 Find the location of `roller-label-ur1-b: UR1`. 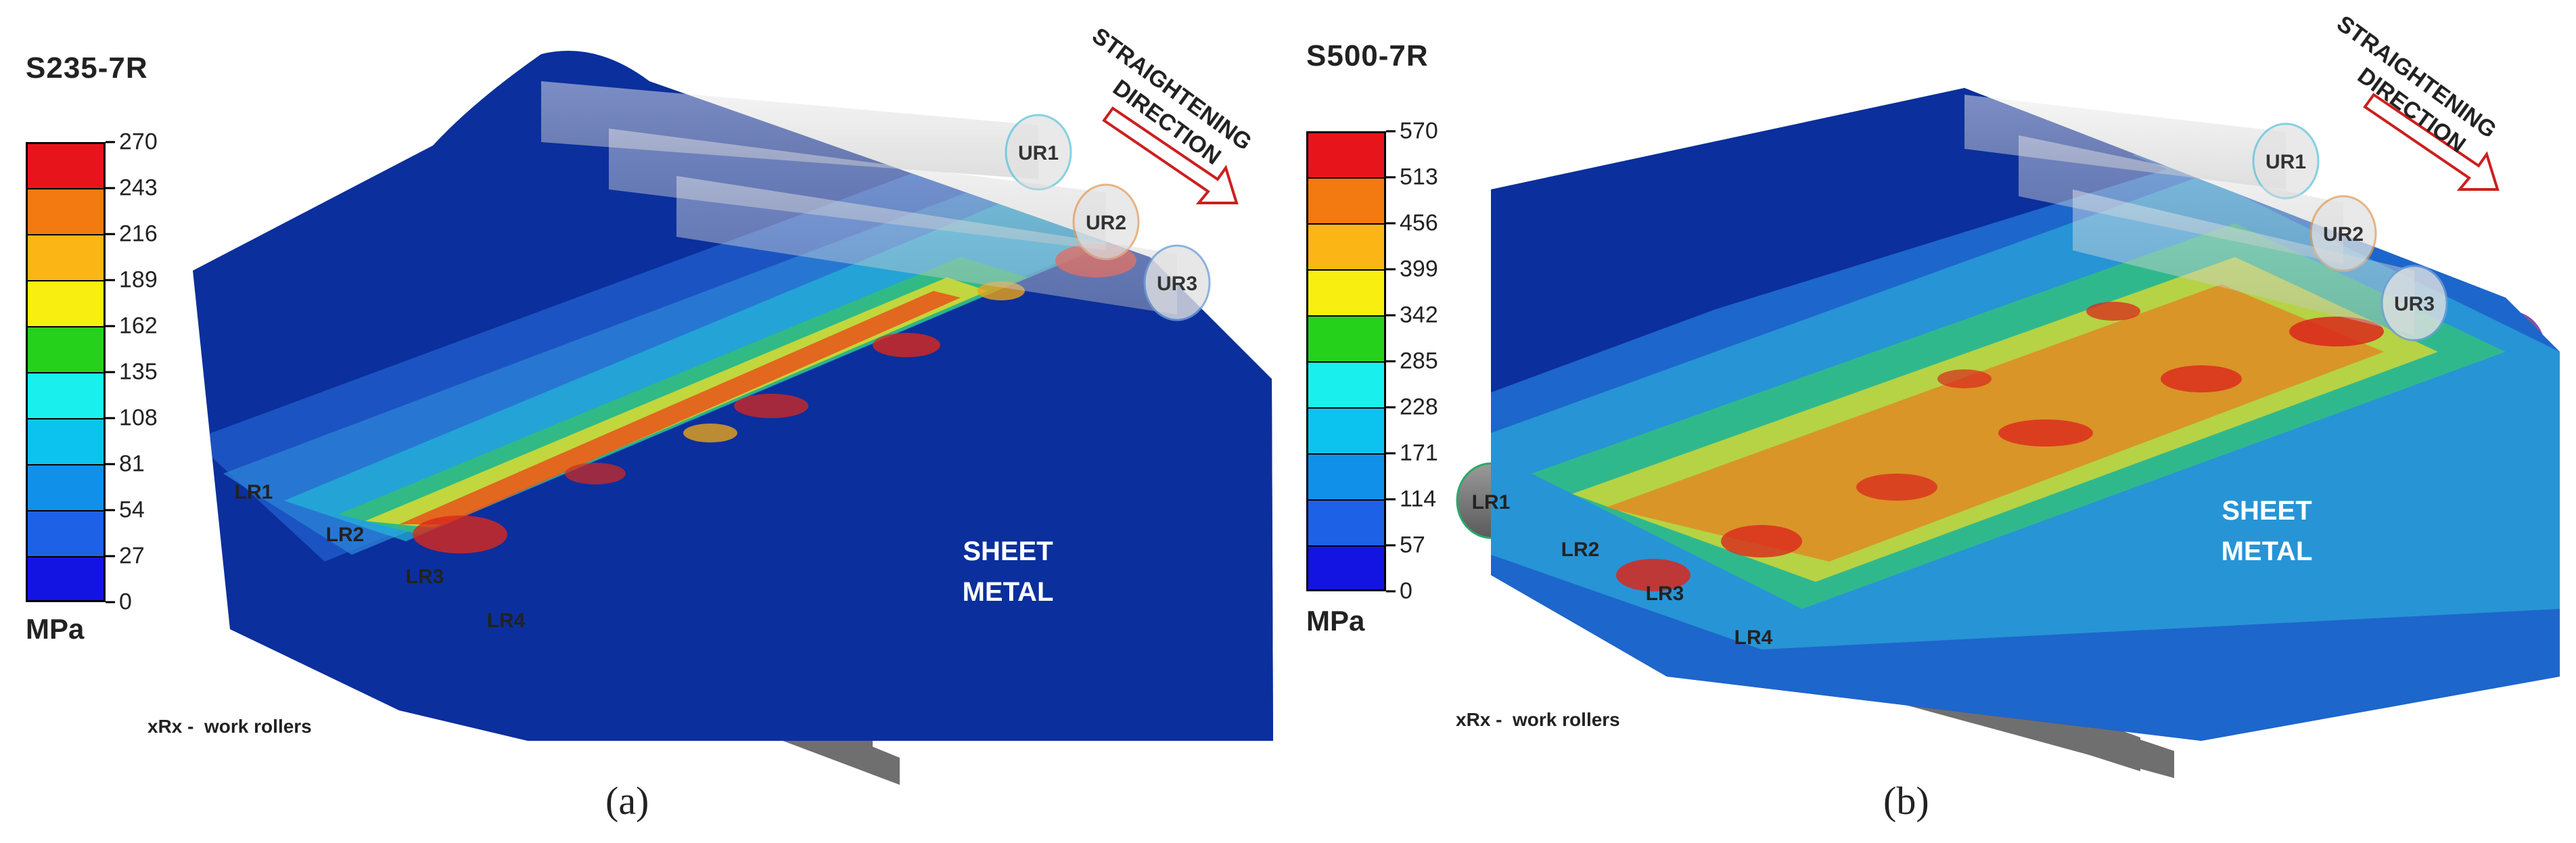

roller-label-ur1-b: UR1 is located at coordinates (2286, 162).